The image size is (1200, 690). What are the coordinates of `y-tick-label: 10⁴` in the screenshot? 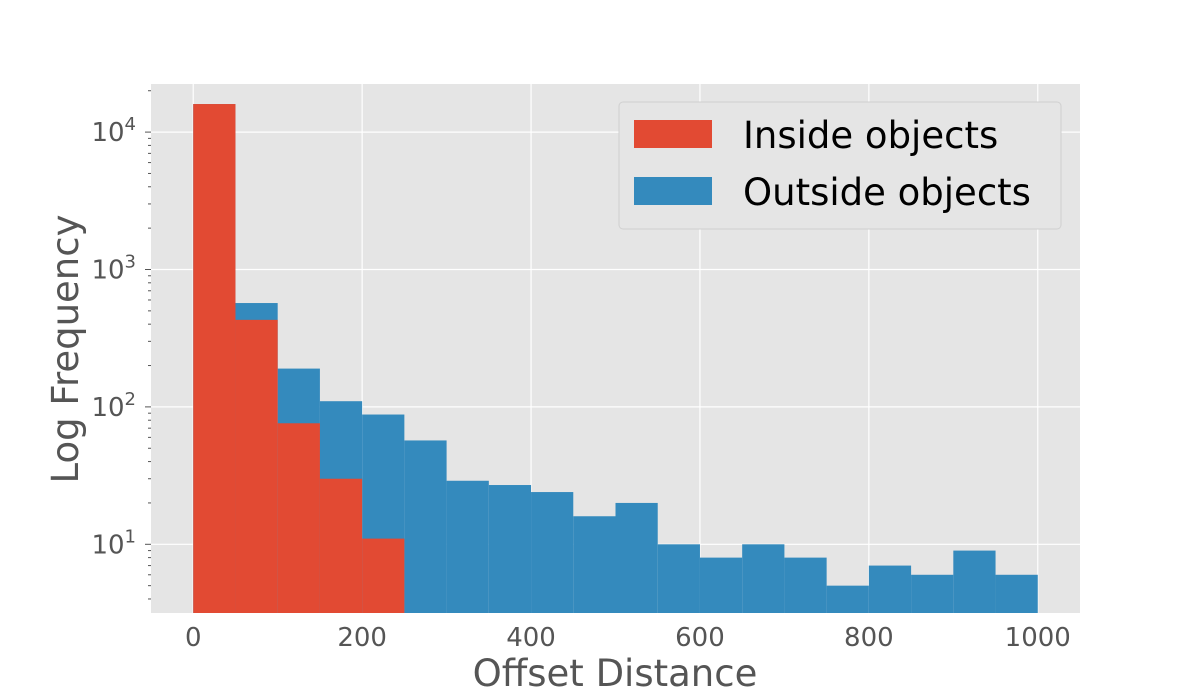 It's located at (113, 131).